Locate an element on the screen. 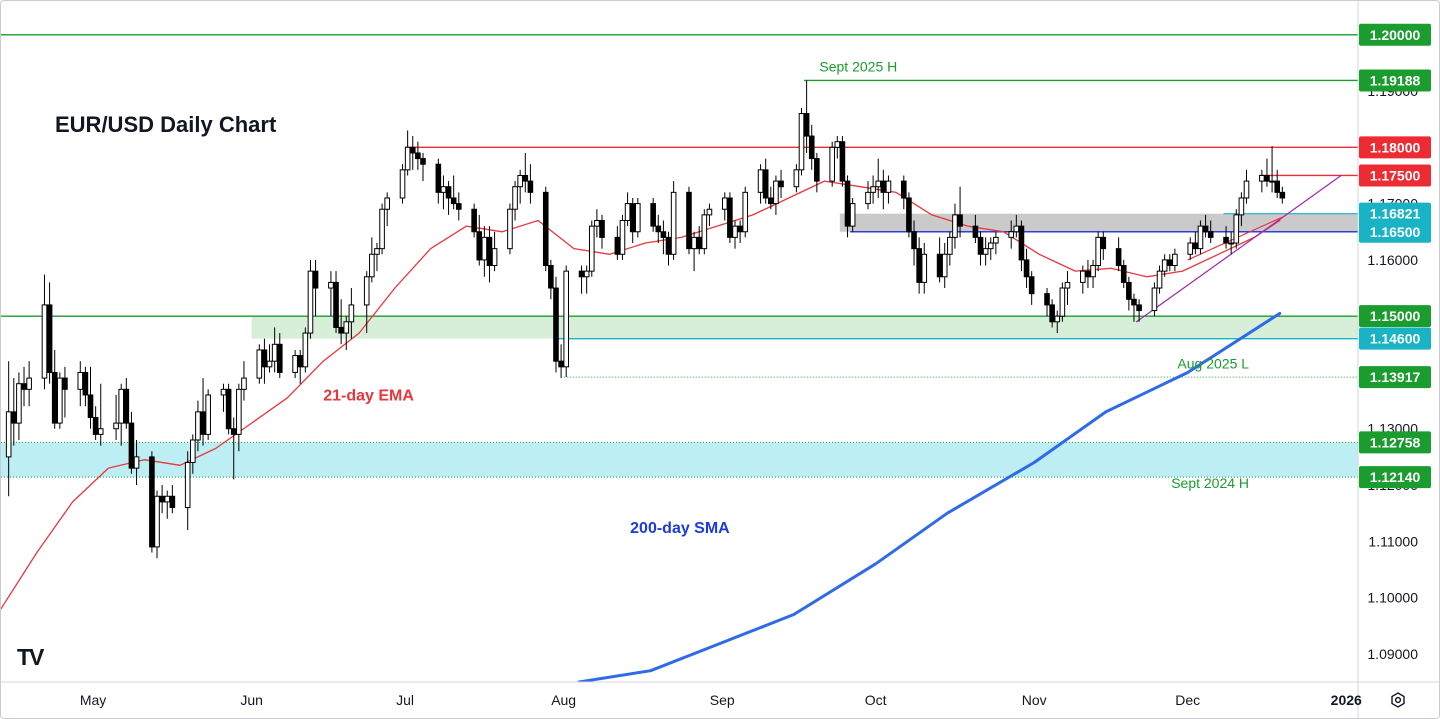  tradingview-logo: TV is located at coordinates (32, 657).